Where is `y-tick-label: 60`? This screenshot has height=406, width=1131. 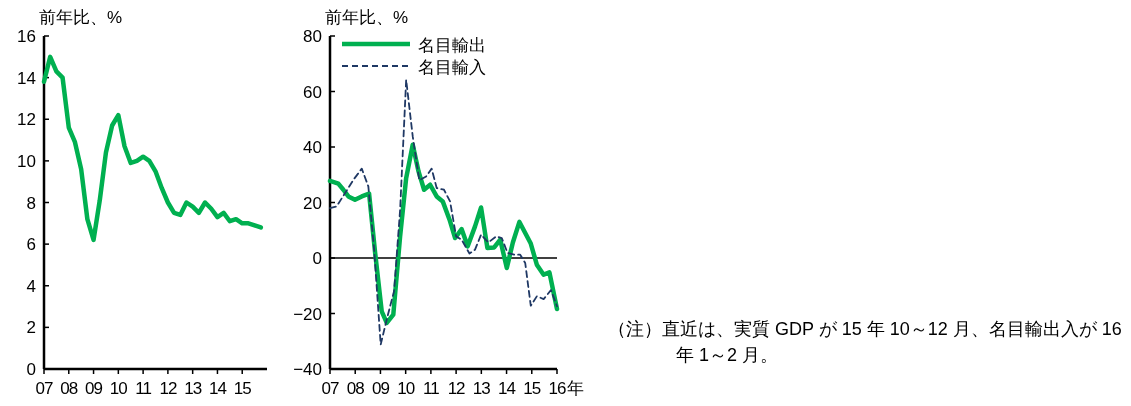
y-tick-label: 60 is located at coordinates (312, 92).